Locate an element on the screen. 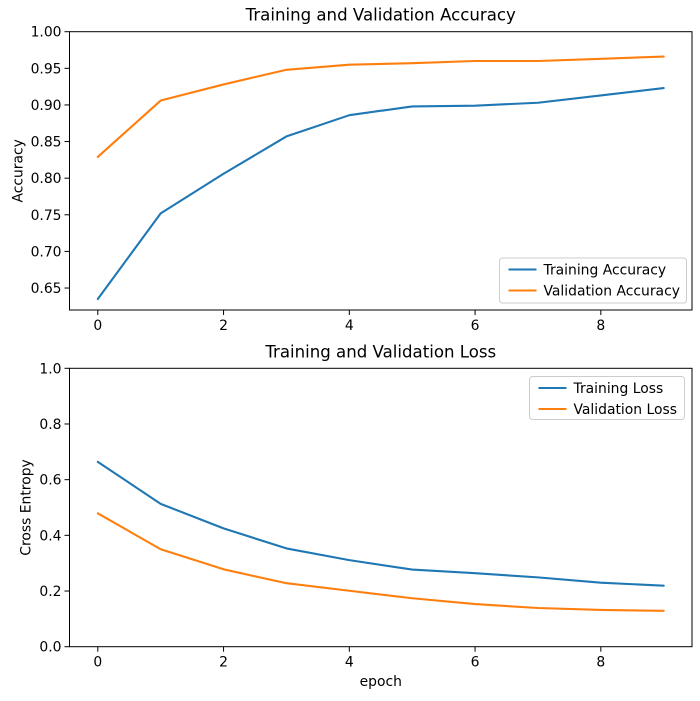 The image size is (700, 701). y-tick-label: 1.00 is located at coordinates (46, 33).